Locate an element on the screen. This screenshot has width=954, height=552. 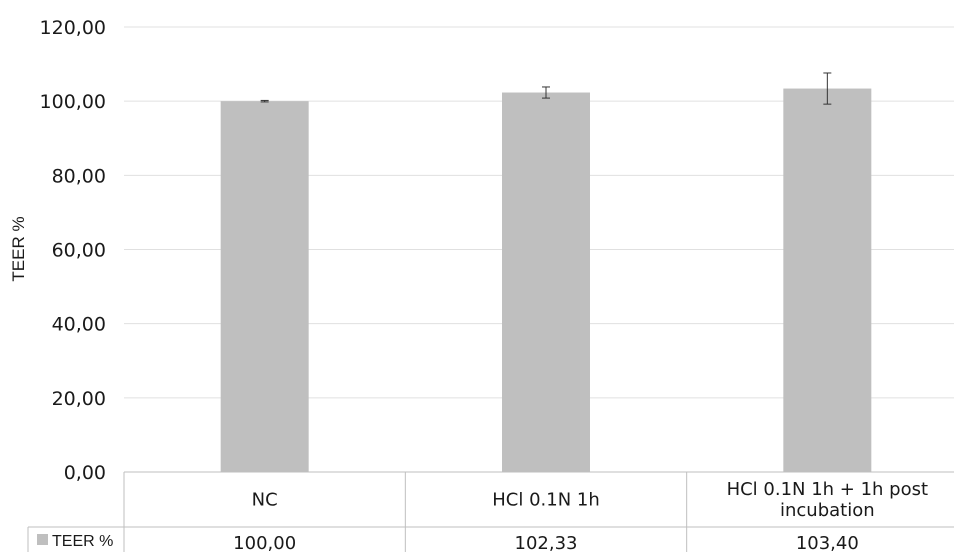
error-bars is located at coordinates (546, 88).